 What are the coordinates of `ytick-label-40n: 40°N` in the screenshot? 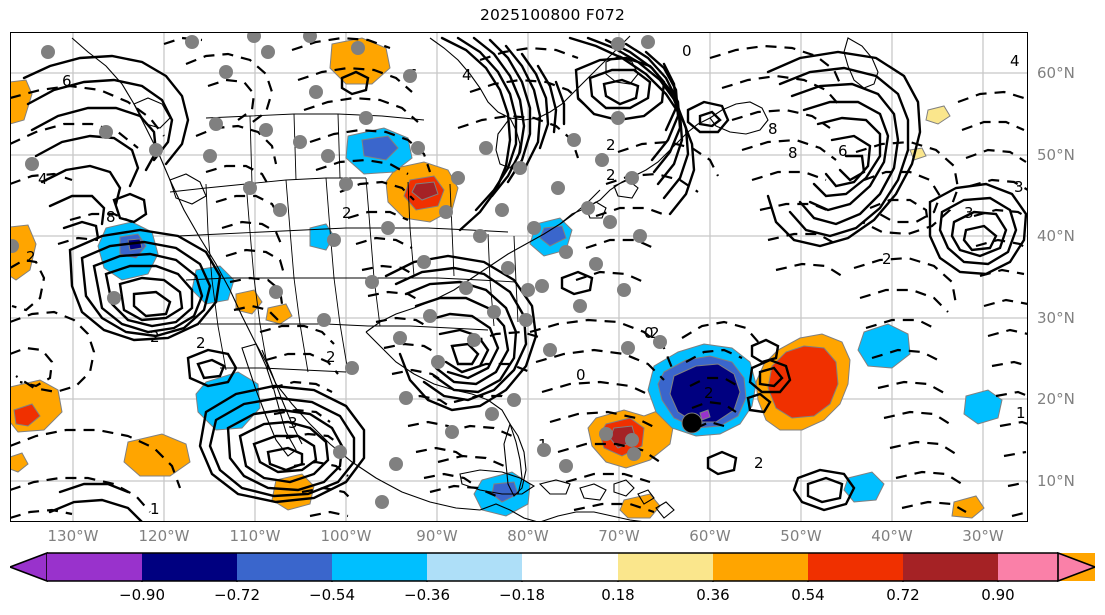 It's located at (1056, 236).